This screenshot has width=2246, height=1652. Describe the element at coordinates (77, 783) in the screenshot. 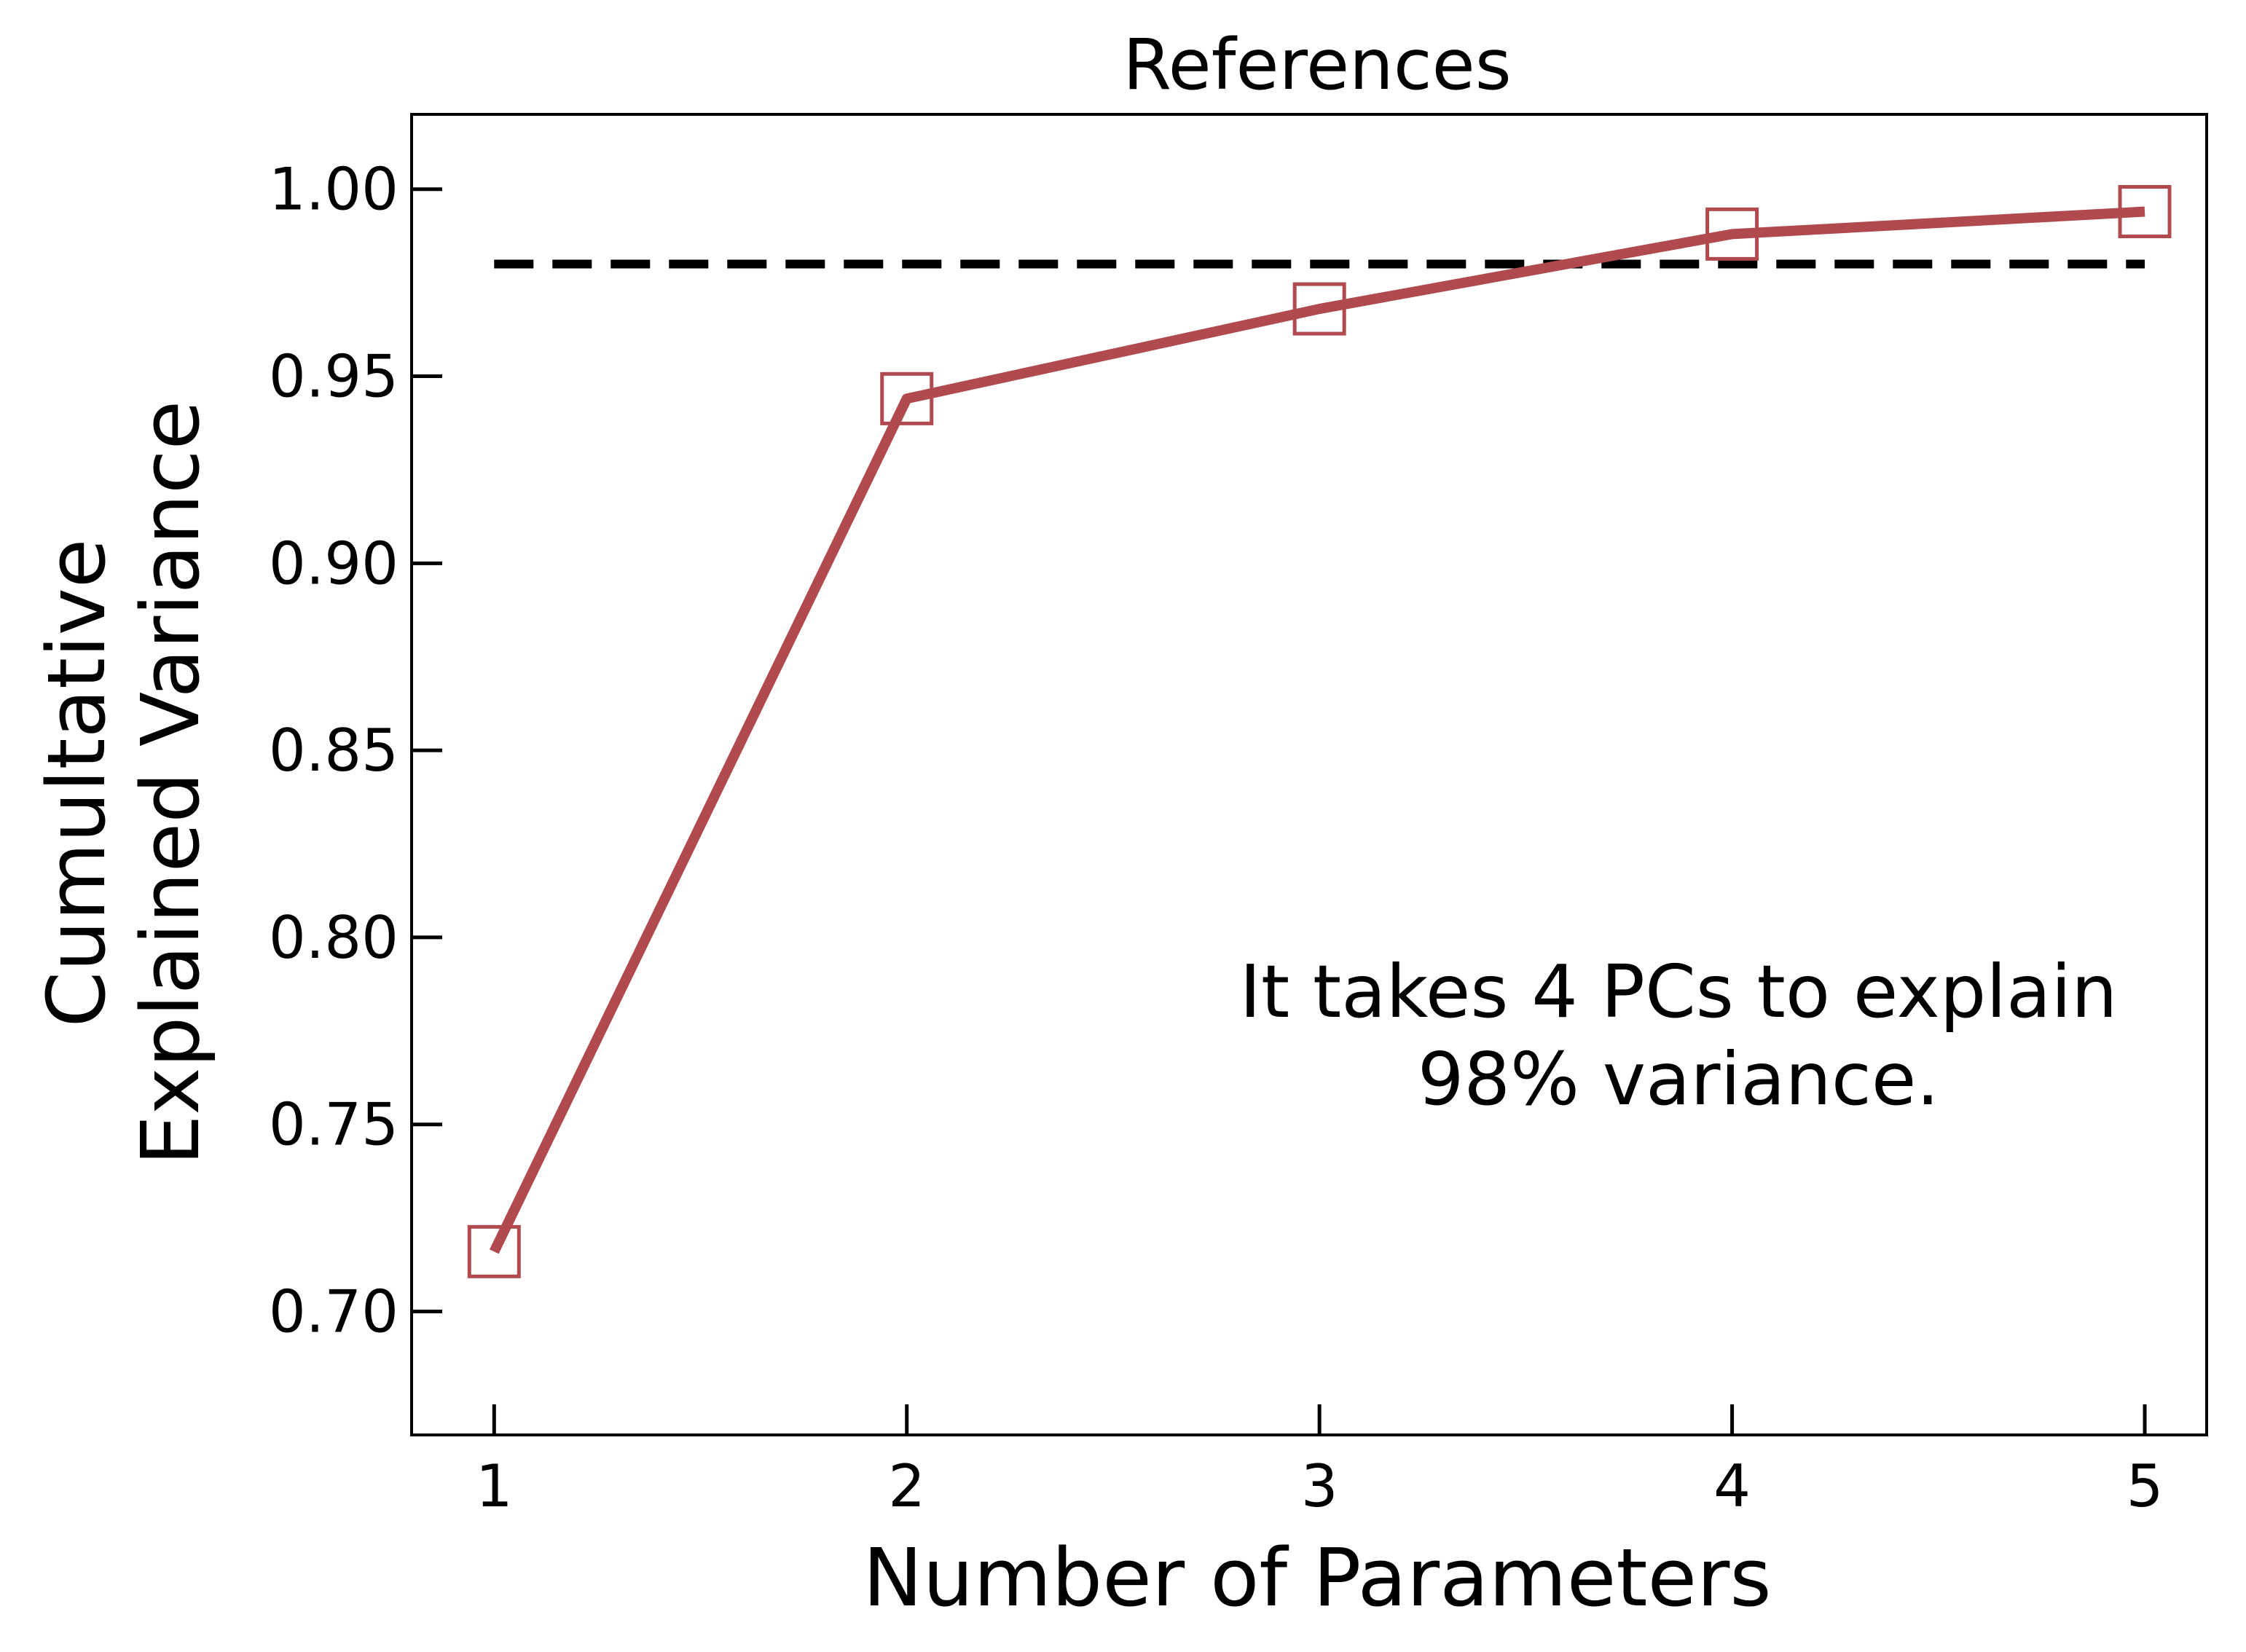

I see `y-axis-title-line-1: Cumultative` at that location.